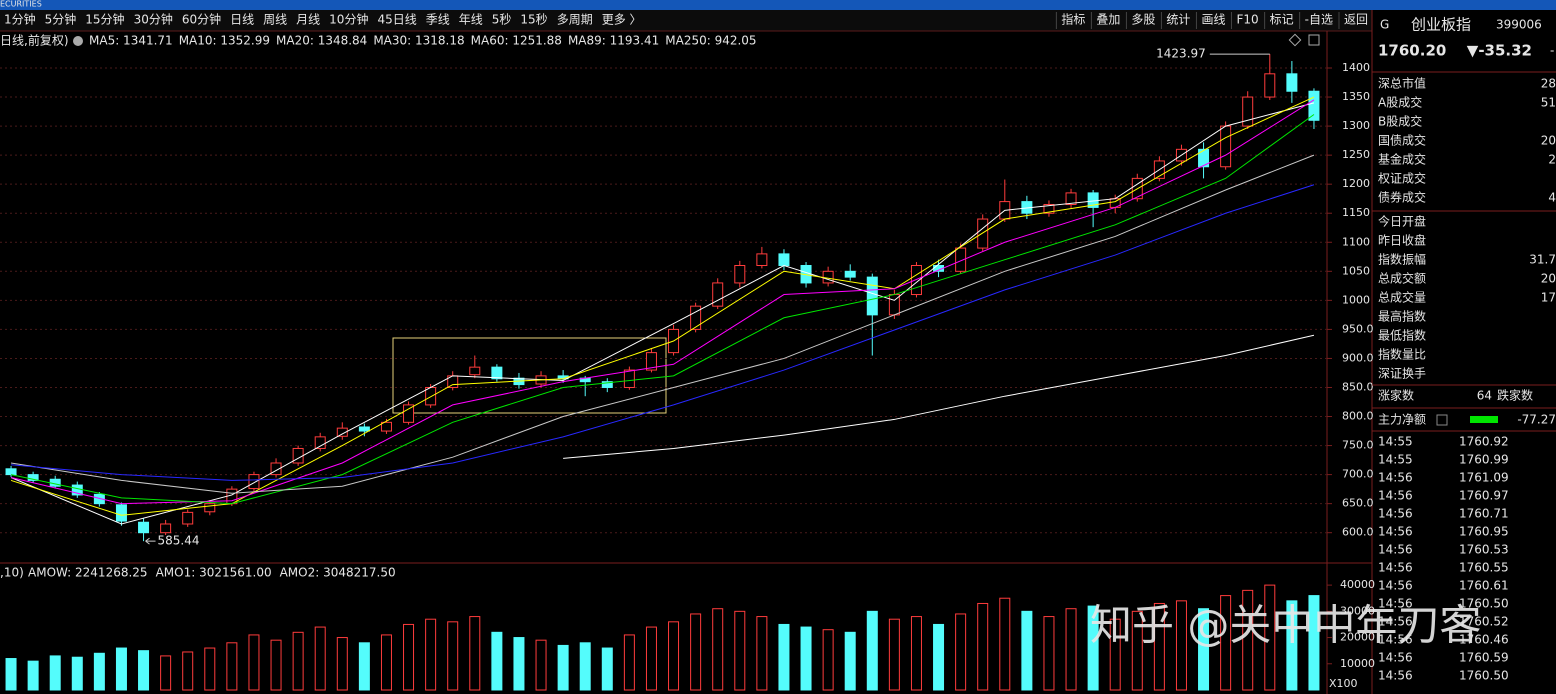 This screenshot has height=694, width=1556. I want to click on tool-button: 标记, so click(1282, 20).